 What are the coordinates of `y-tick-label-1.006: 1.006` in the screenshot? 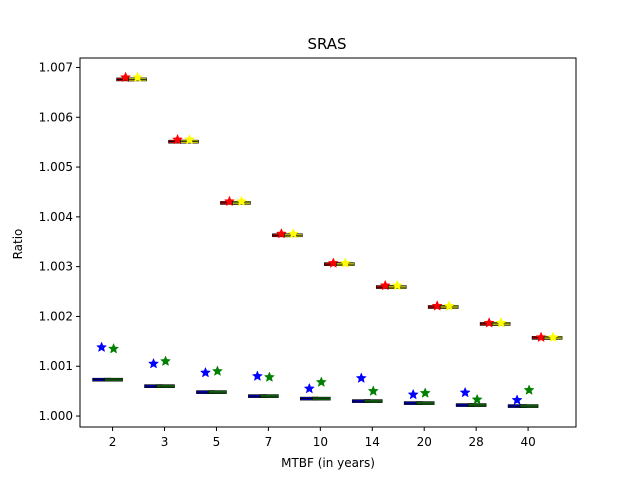 It's located at (56, 117).